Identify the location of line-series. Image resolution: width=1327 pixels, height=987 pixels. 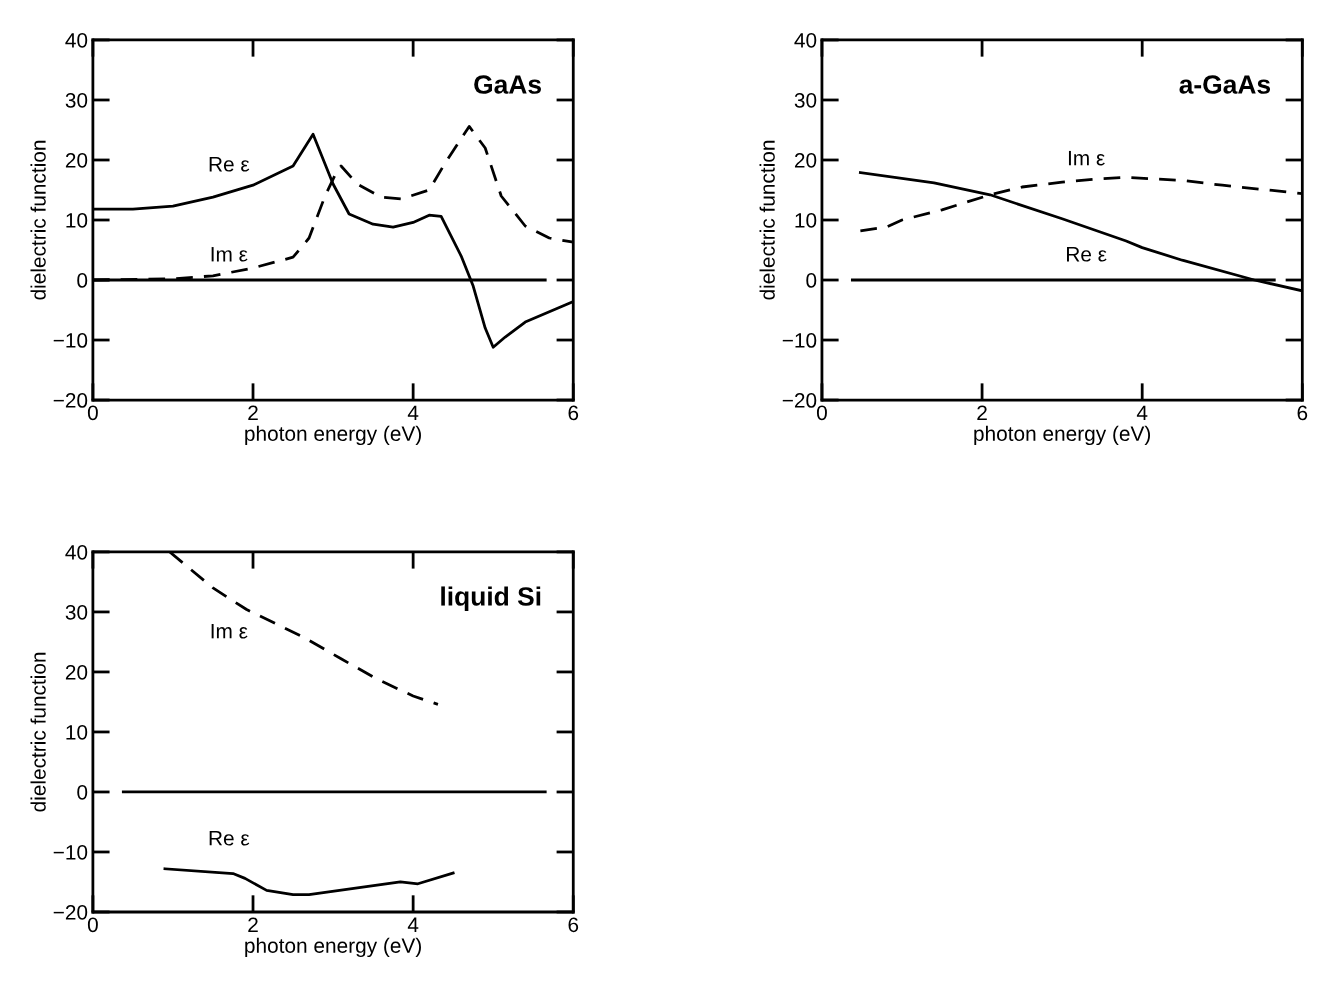
(309, 881).